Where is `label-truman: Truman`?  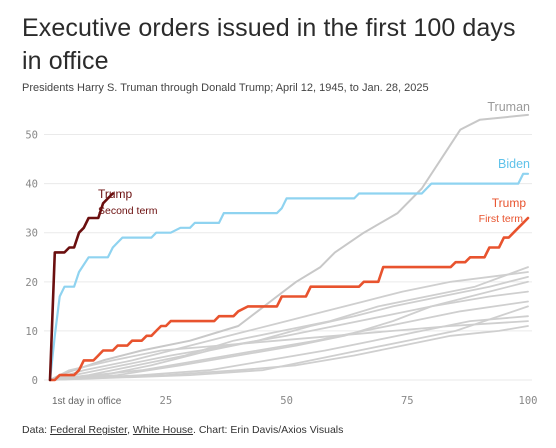 label-truman: Truman is located at coordinates (508, 107).